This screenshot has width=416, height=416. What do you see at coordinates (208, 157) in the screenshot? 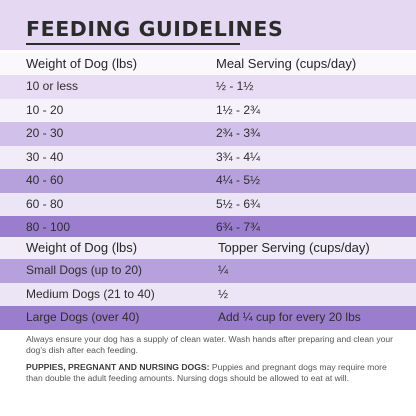
I see `table-row: 30 - 40 3¾ - 4¼` at bounding box center [208, 157].